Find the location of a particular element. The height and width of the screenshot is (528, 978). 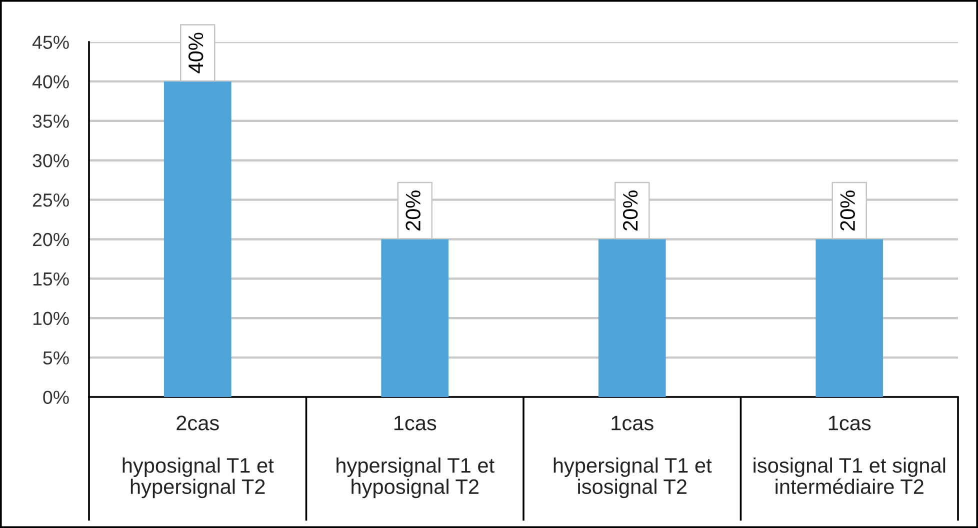

y-tick-label: 25% is located at coordinates (50, 200).